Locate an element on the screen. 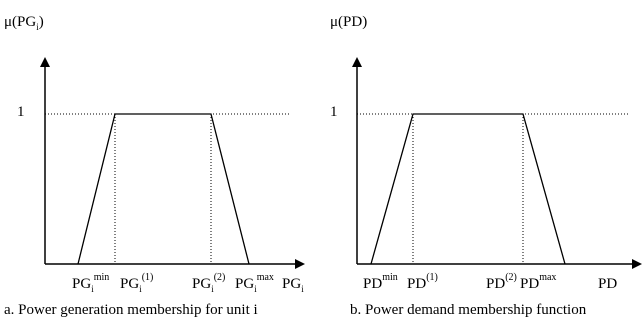 The width and height of the screenshot is (643, 323). left-tick-pg-min: PGimin is located at coordinates (90, 283).